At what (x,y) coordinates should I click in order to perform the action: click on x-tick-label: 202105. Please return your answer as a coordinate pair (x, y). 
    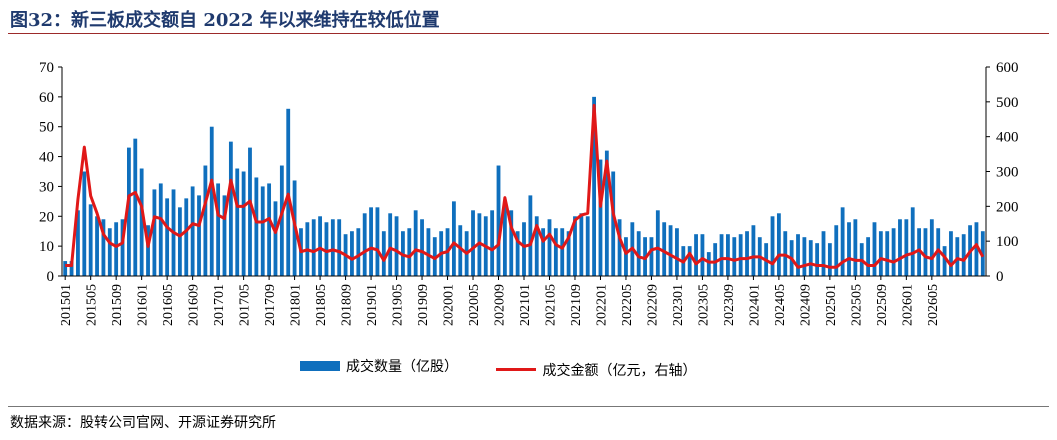
    Looking at the image, I should click on (550, 305).